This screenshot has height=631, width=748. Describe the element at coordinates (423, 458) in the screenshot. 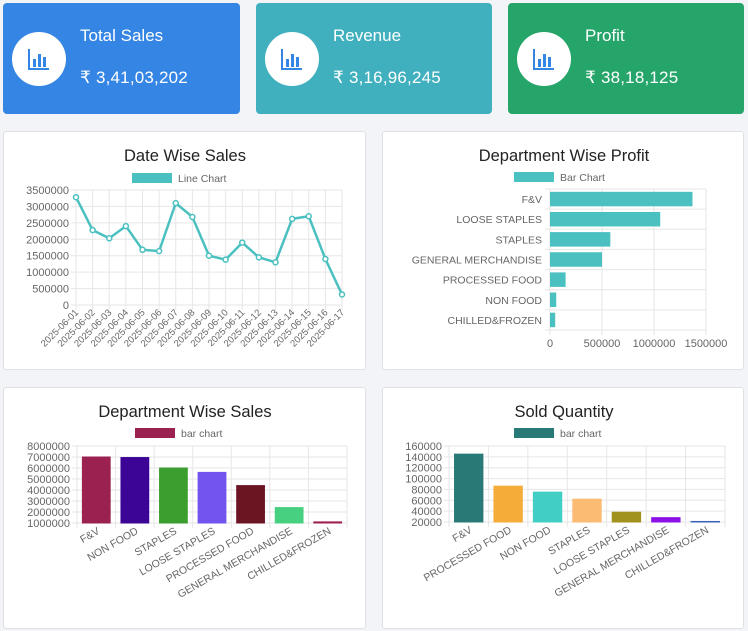

I see `y-tick-label: 140000` at that location.